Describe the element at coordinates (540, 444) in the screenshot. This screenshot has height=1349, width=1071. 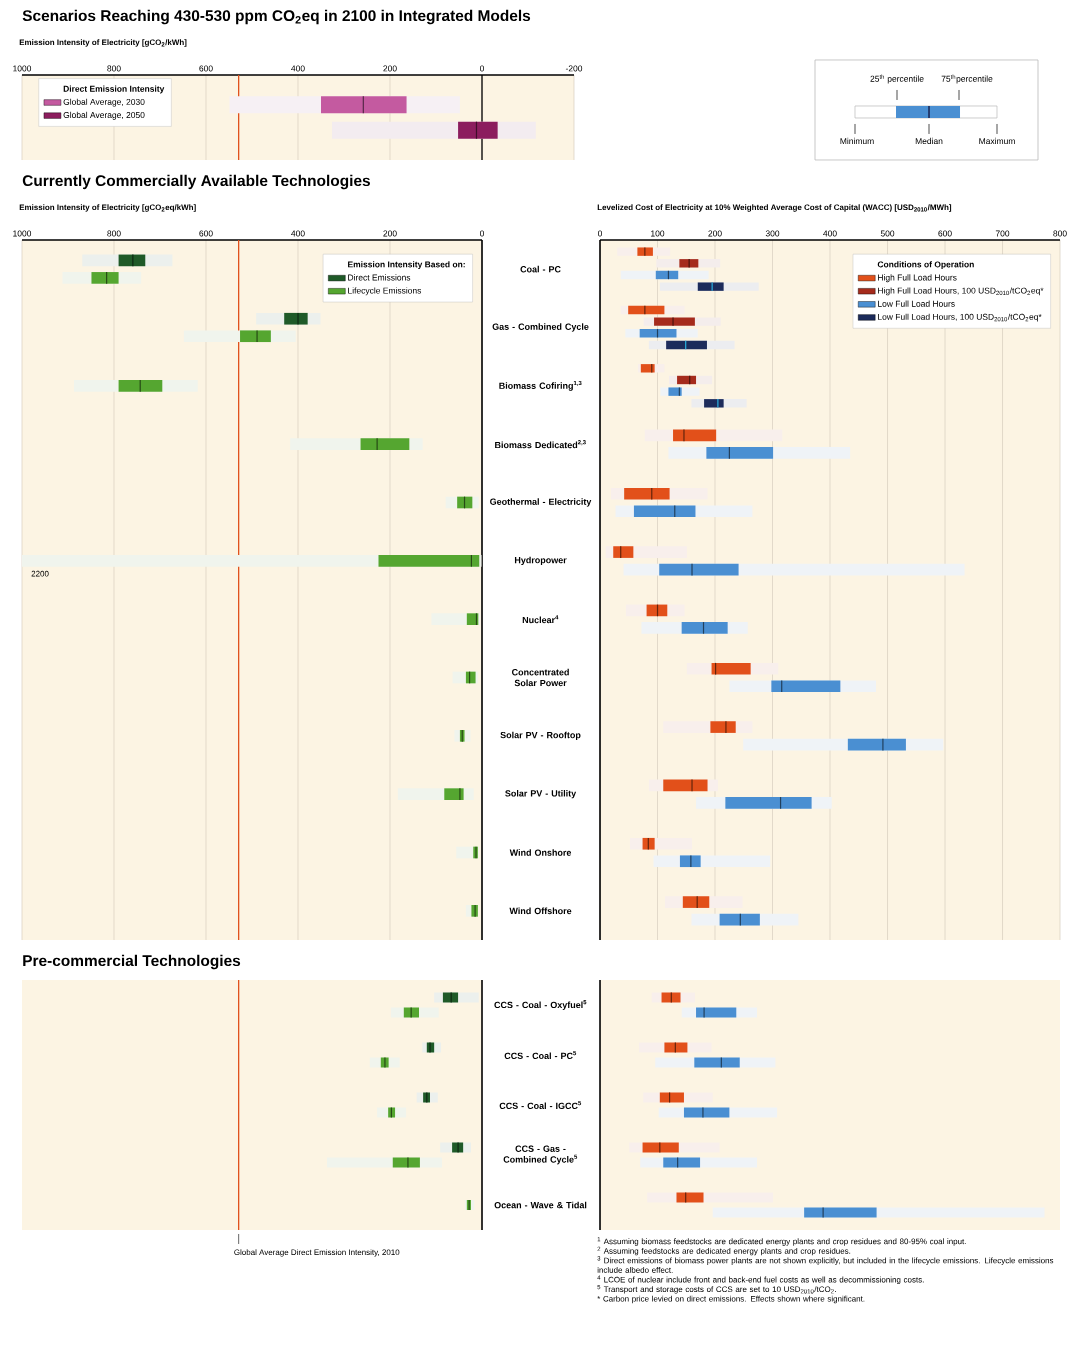
I see `y-tick-label: Biomass Dedicated$^{2,3}$` at that location.